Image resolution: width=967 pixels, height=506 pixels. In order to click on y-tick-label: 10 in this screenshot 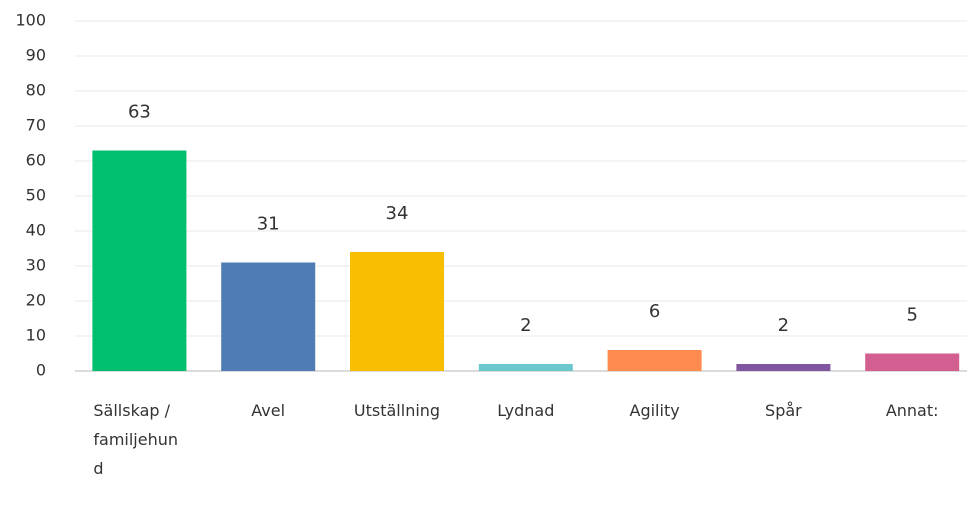, I will do `click(36, 335)`.